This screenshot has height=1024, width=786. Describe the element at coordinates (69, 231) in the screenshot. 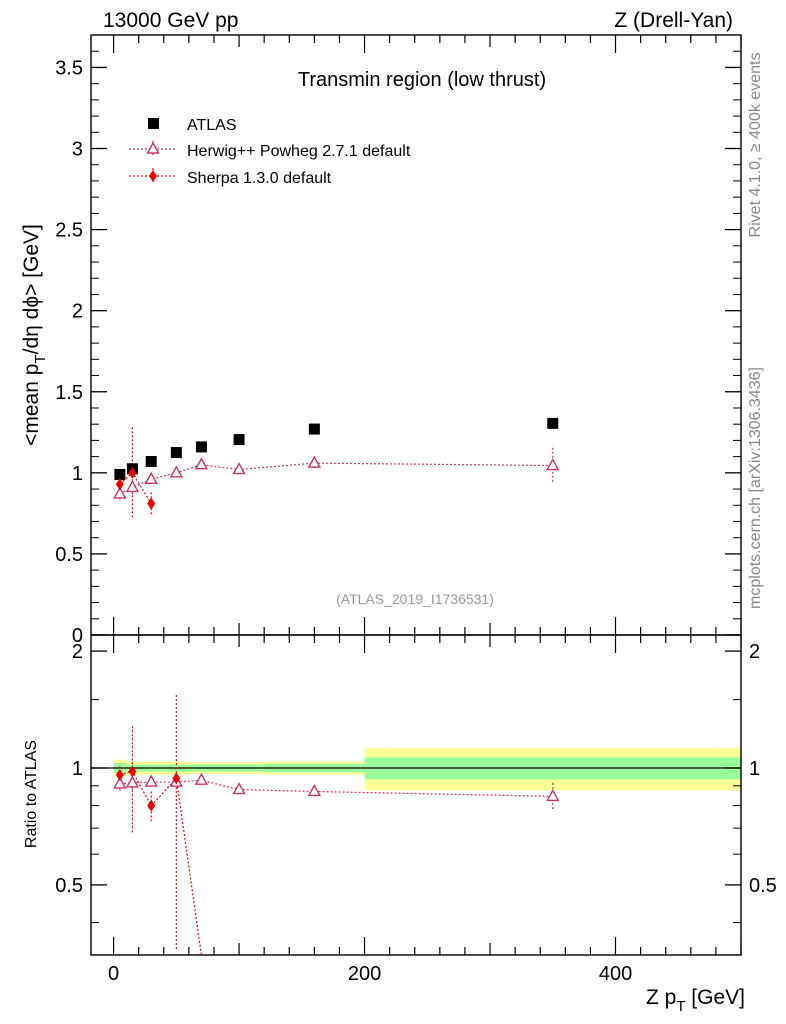

I see `main-y-tick-label: 2.5` at that location.